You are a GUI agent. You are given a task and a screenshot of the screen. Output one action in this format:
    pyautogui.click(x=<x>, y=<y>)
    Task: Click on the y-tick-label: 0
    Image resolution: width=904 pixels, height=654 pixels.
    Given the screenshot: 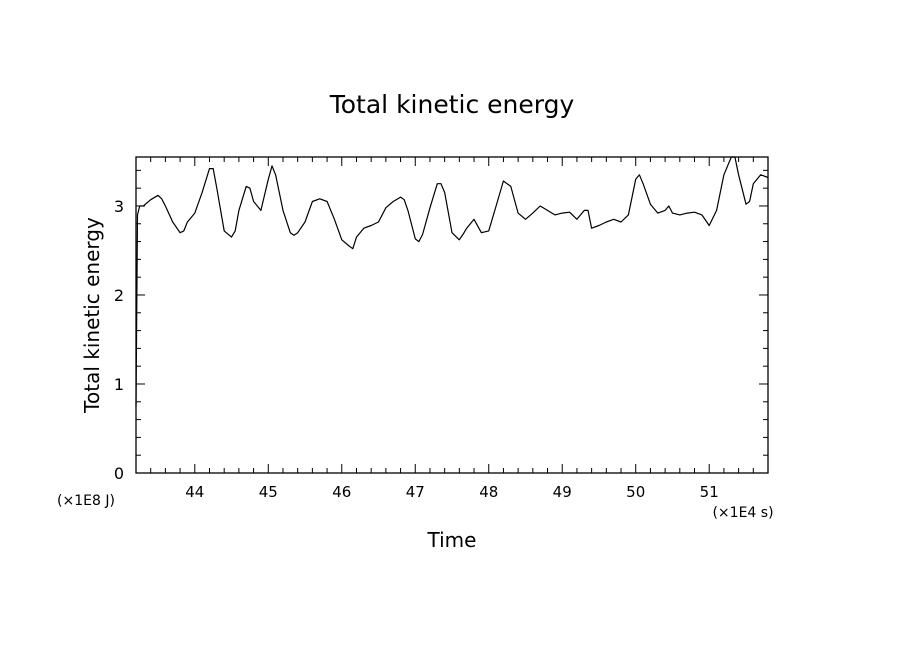 What is the action you would take?
    pyautogui.click(x=119, y=473)
    